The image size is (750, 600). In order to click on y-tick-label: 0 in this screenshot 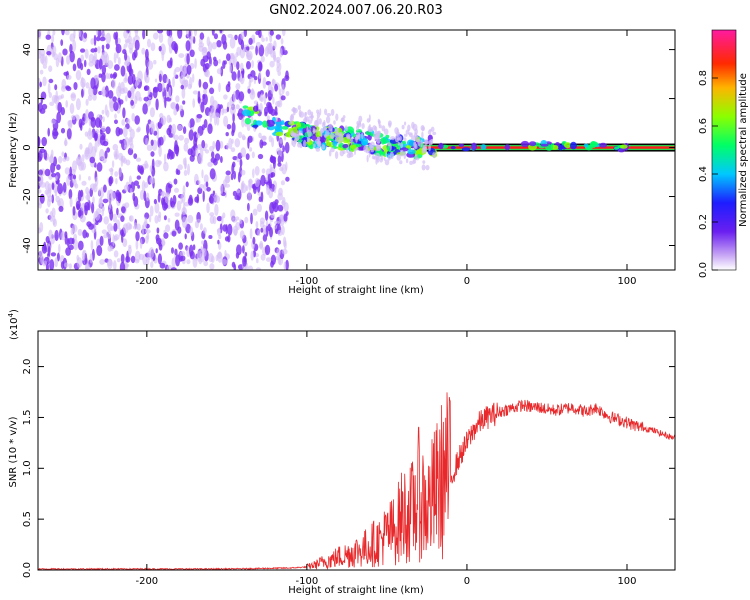, I will do `click(27, 147)`.